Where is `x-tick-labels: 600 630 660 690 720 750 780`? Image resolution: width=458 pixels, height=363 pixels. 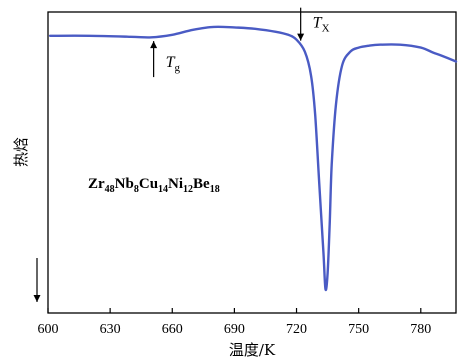 x-tick-labels: 600 630 660 690 720 750 780 is located at coordinates (235, 329).